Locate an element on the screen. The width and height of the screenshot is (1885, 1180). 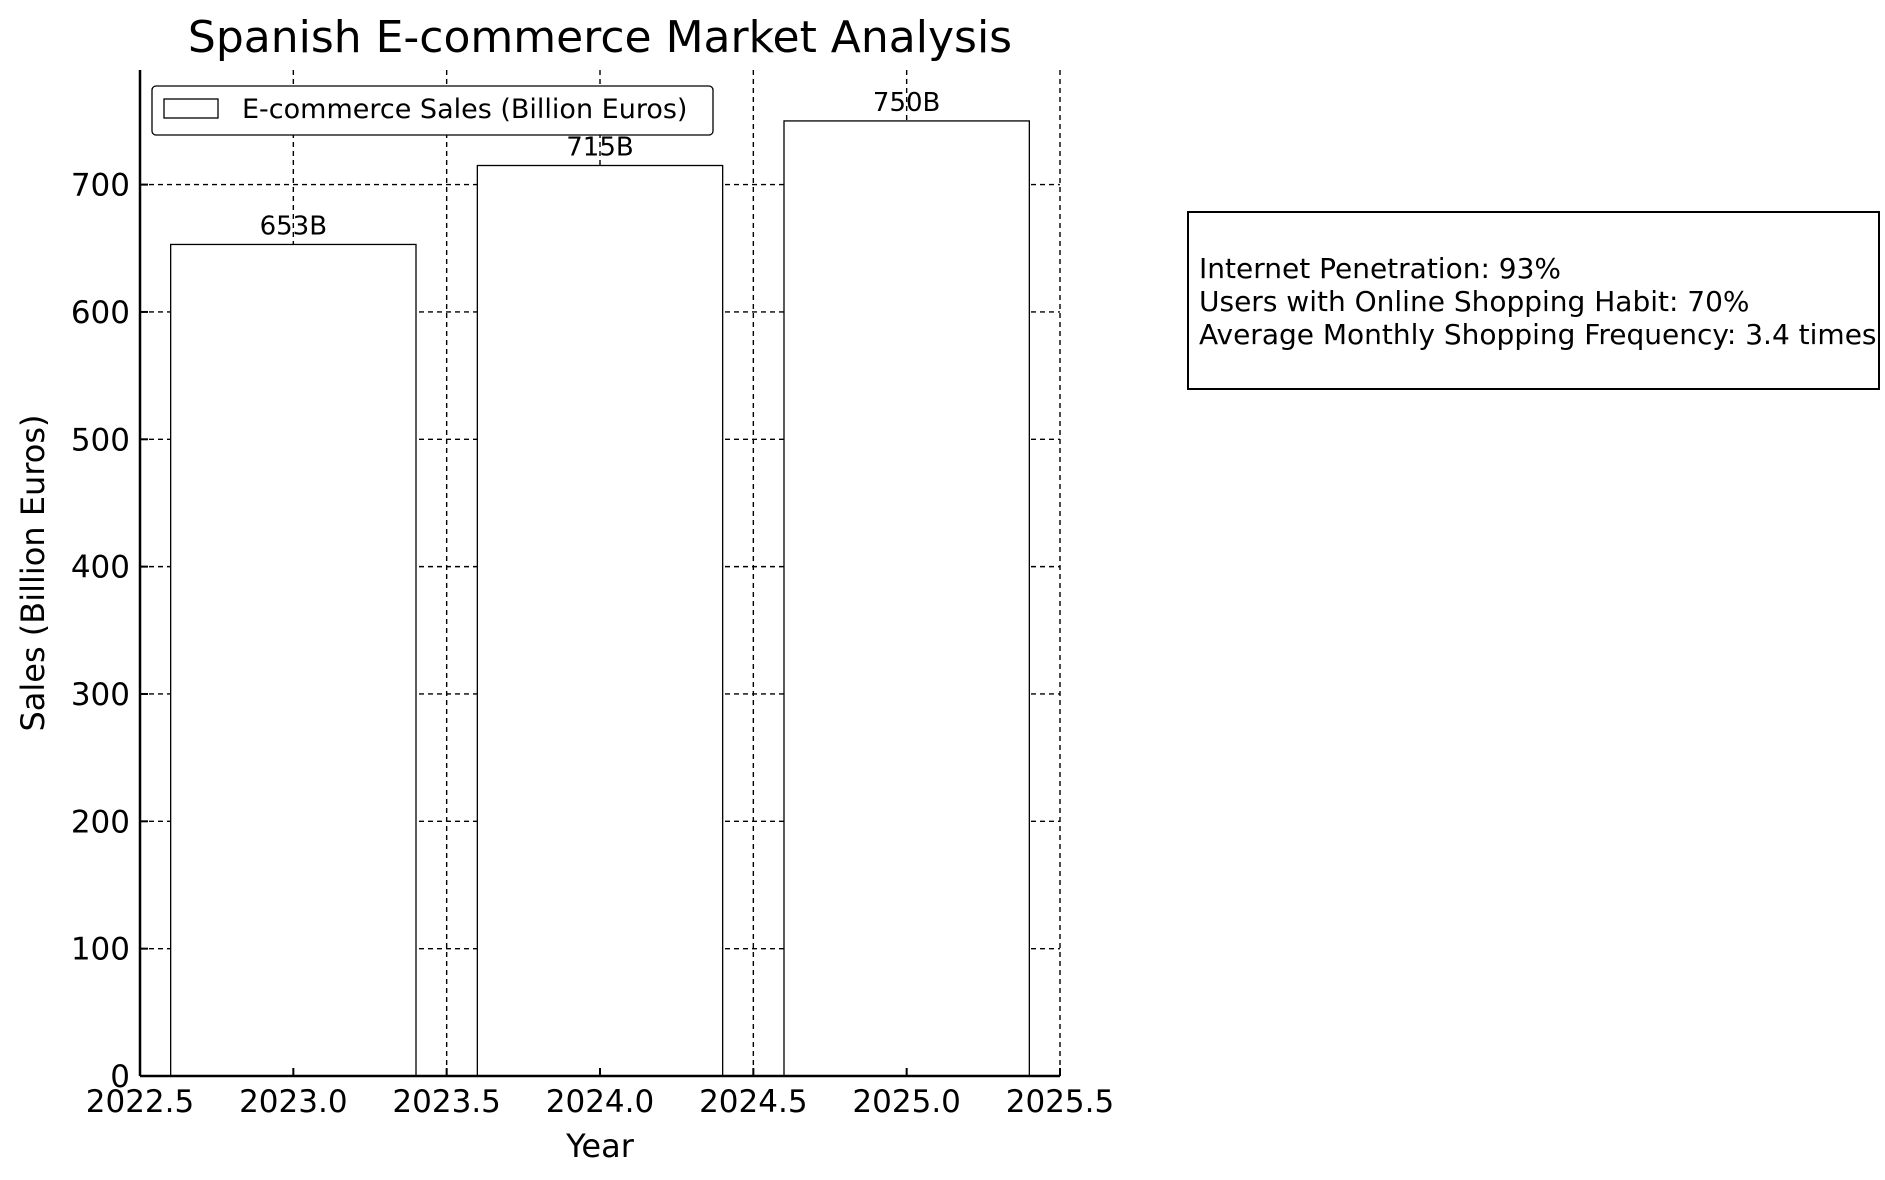
x-tick-label-2: 2023.5 is located at coordinates (446, 1102).